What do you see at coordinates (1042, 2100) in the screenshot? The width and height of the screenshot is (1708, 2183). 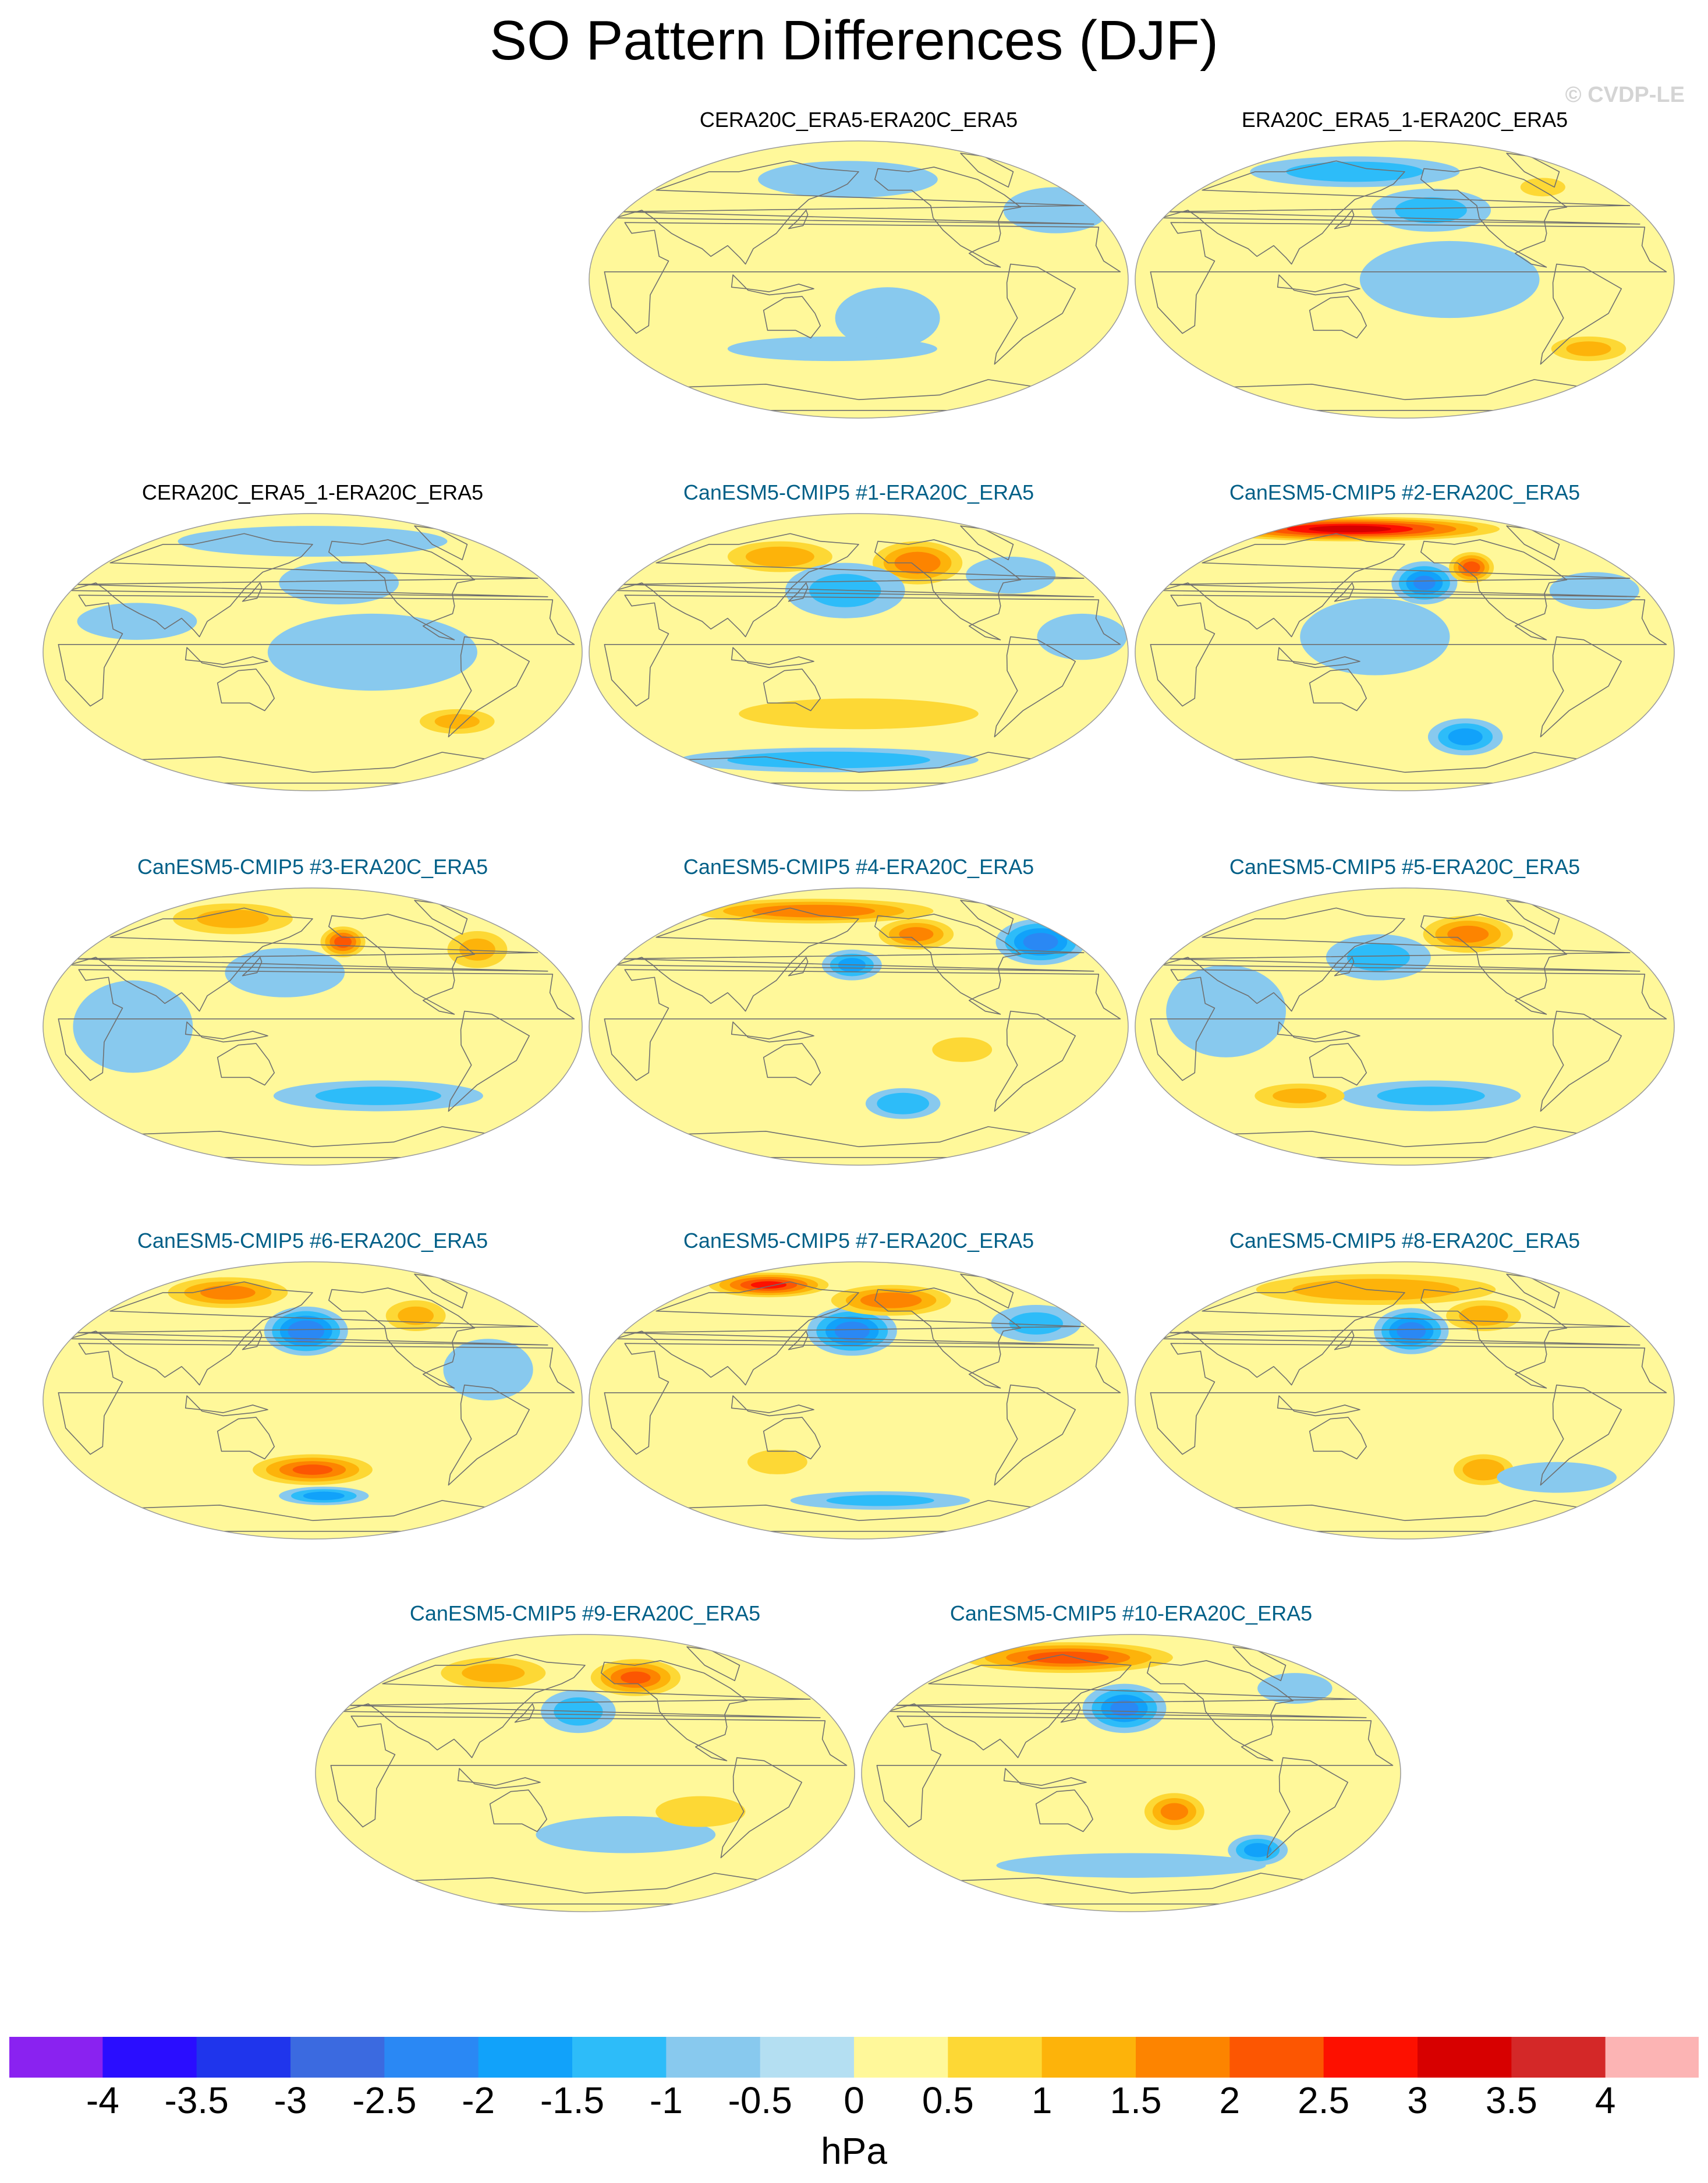 I see `colorbar-tick-label: 1` at bounding box center [1042, 2100].